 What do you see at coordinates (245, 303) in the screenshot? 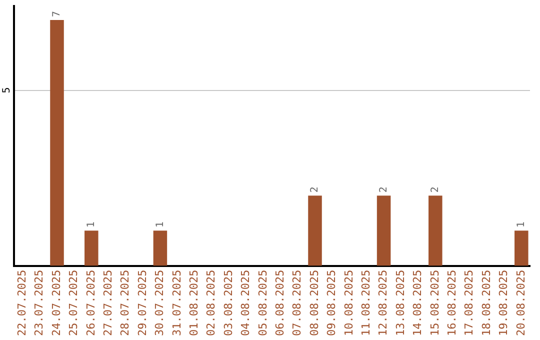
I see `x-tick-label: 04.08.2025` at bounding box center [245, 303].